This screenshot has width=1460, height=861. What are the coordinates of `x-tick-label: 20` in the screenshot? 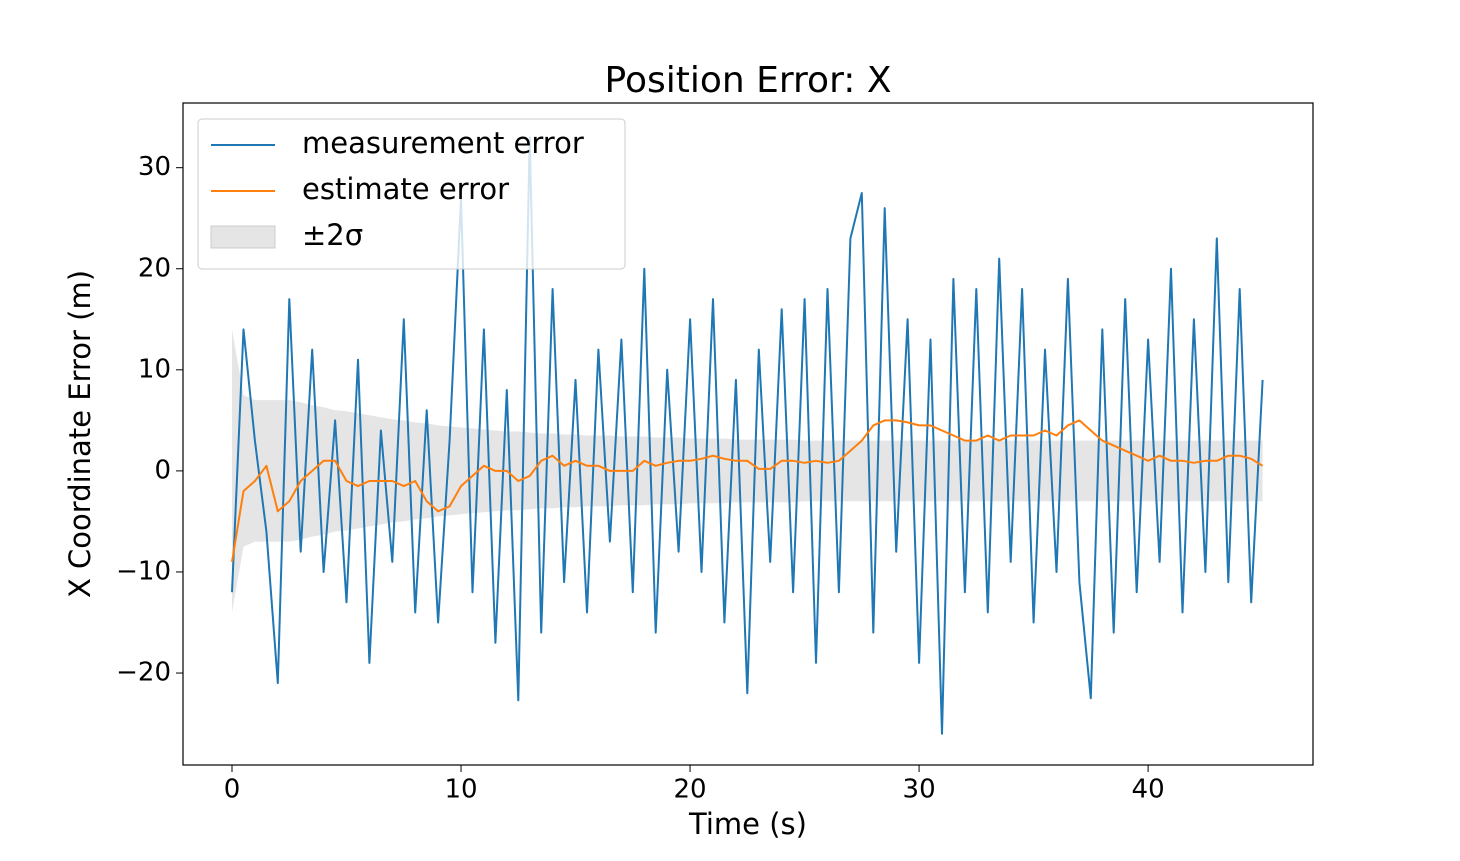 It's located at (690, 790).